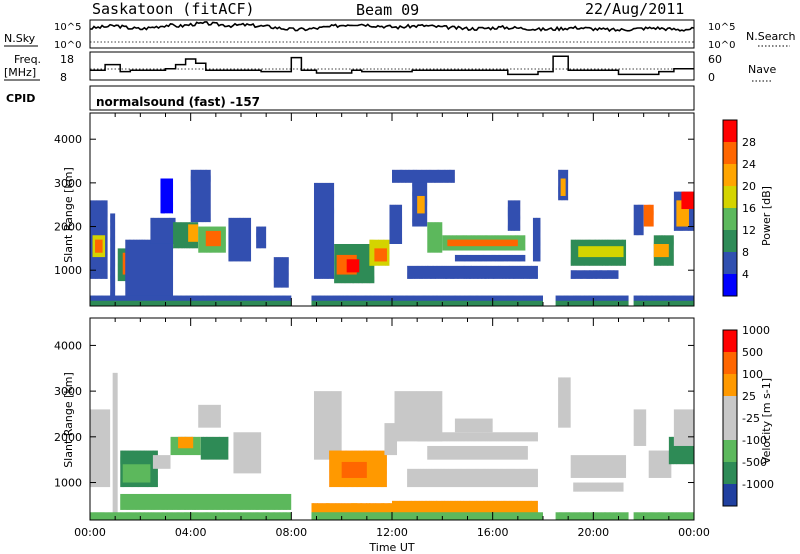  What do you see at coordinates (68, 183) in the screenshot?
I see `power-ytick-label: 3000` at bounding box center [68, 183].